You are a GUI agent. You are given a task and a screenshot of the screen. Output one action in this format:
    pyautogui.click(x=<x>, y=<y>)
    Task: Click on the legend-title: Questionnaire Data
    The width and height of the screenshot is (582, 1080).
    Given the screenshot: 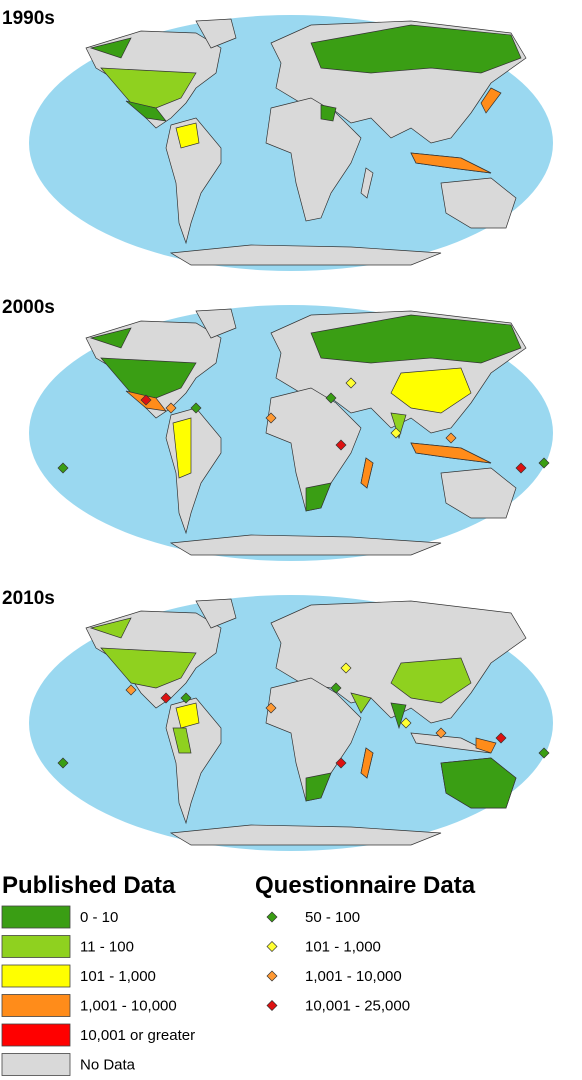 What is the action you would take?
    pyautogui.click(x=365, y=885)
    